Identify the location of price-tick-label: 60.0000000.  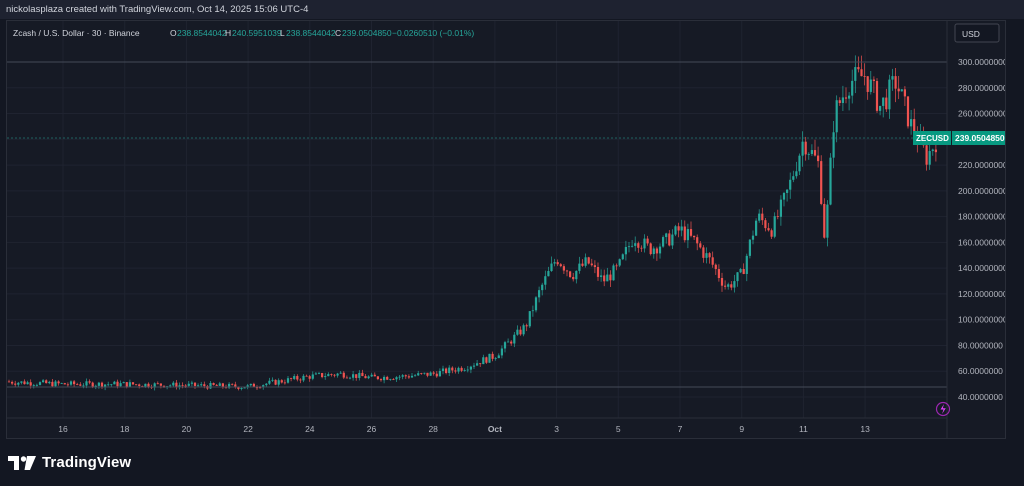
(980, 371).